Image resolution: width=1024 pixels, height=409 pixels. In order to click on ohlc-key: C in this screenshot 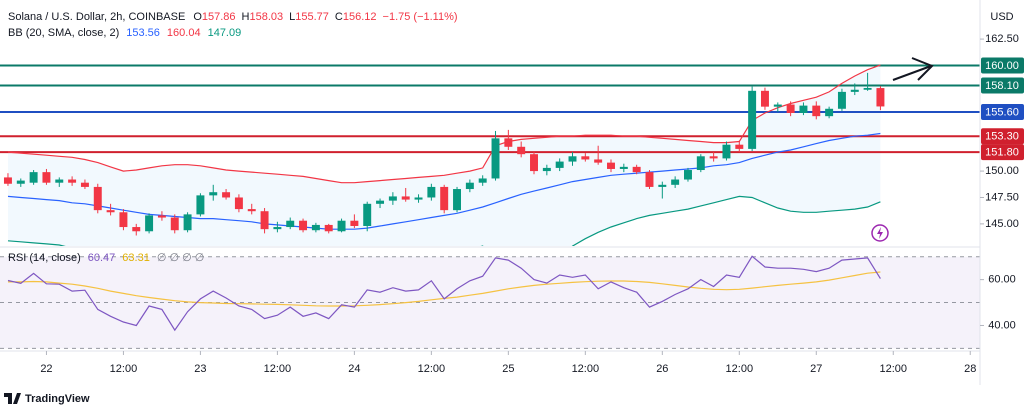, I will do `click(339, 17)`.